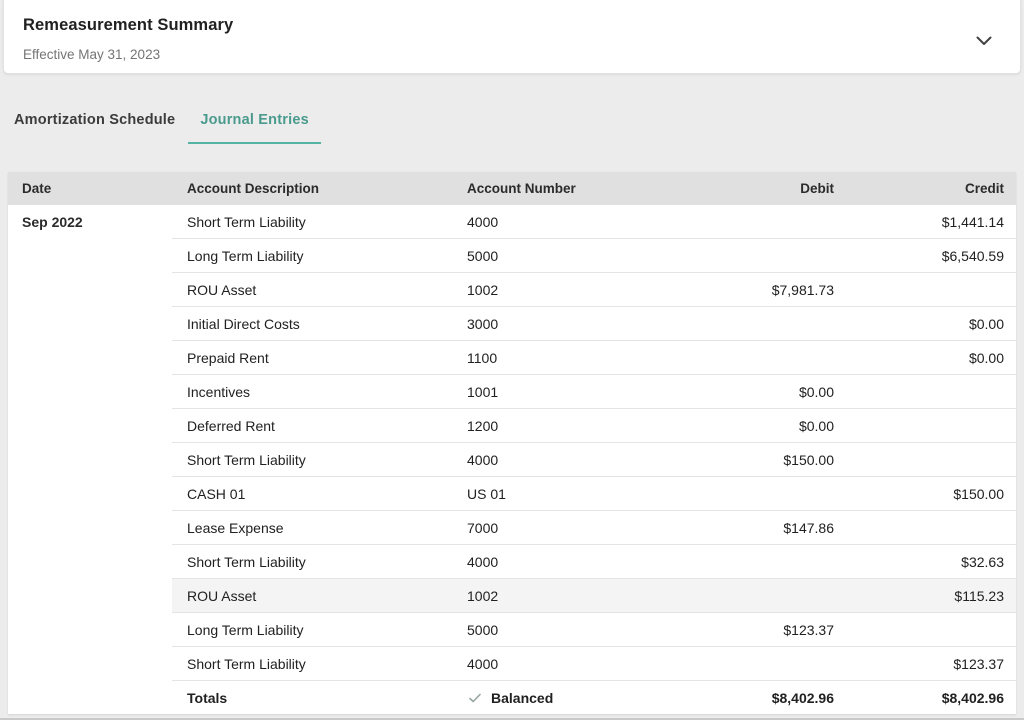  Describe the element at coordinates (808, 527) in the screenshot. I see `debit-cell: $147.86` at that location.